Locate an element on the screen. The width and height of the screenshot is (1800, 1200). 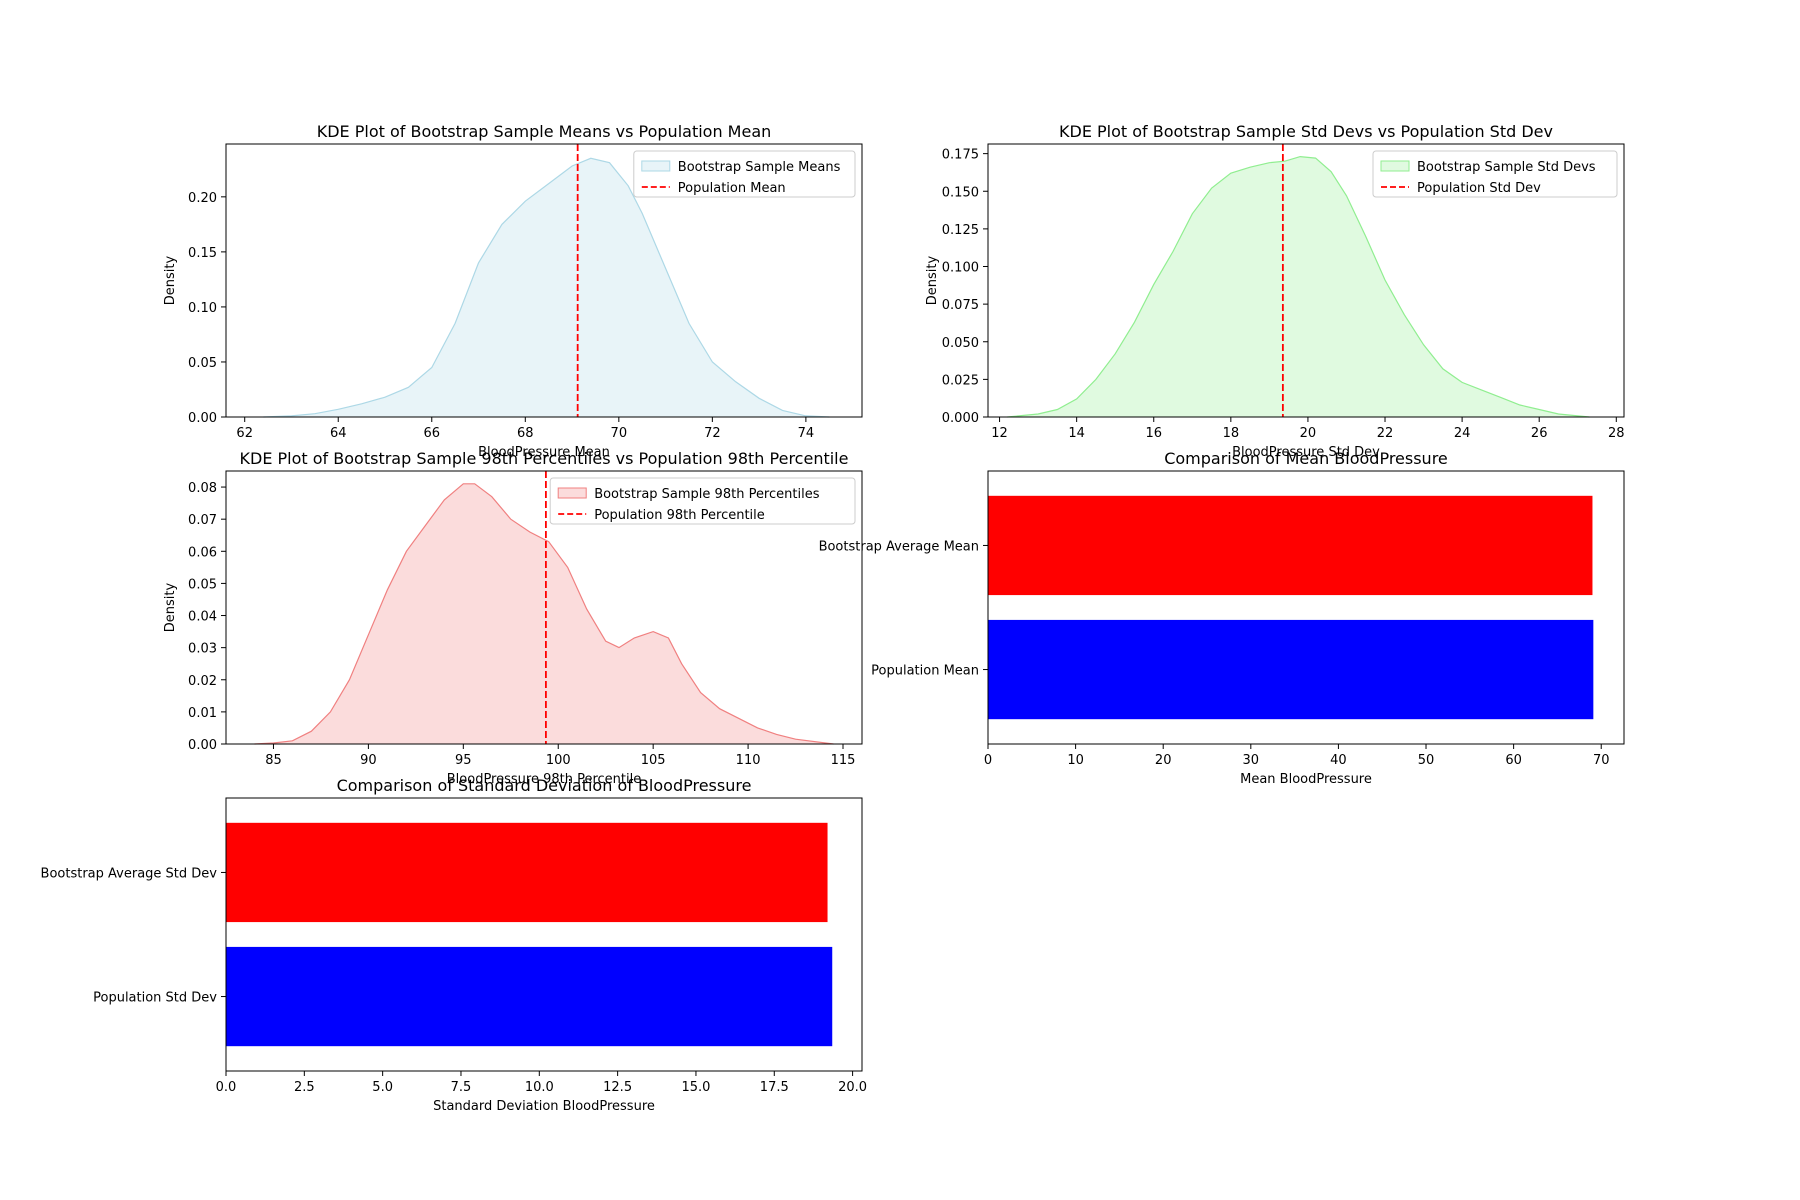
x-tick-label: 12 is located at coordinates (999, 433).